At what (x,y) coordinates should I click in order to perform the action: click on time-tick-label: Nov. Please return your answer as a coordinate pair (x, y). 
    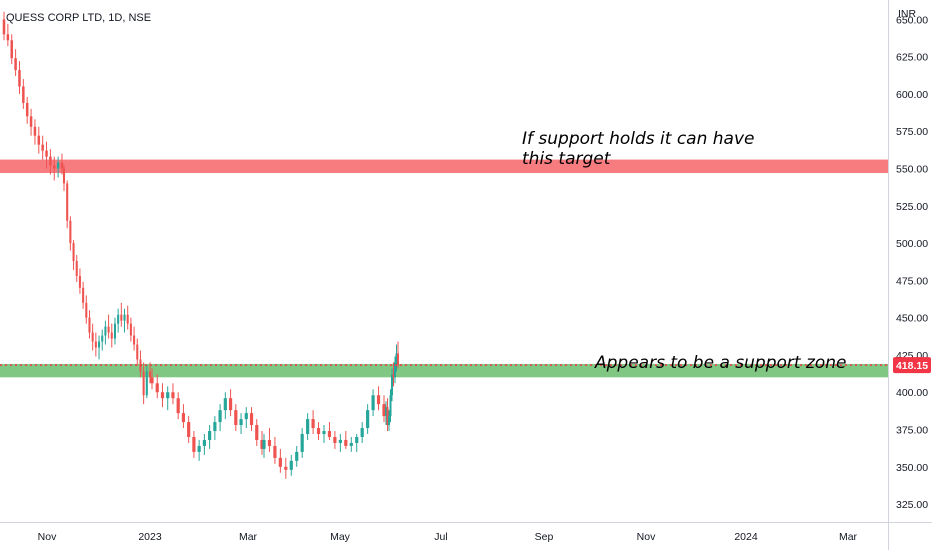
    Looking at the image, I should click on (47, 537).